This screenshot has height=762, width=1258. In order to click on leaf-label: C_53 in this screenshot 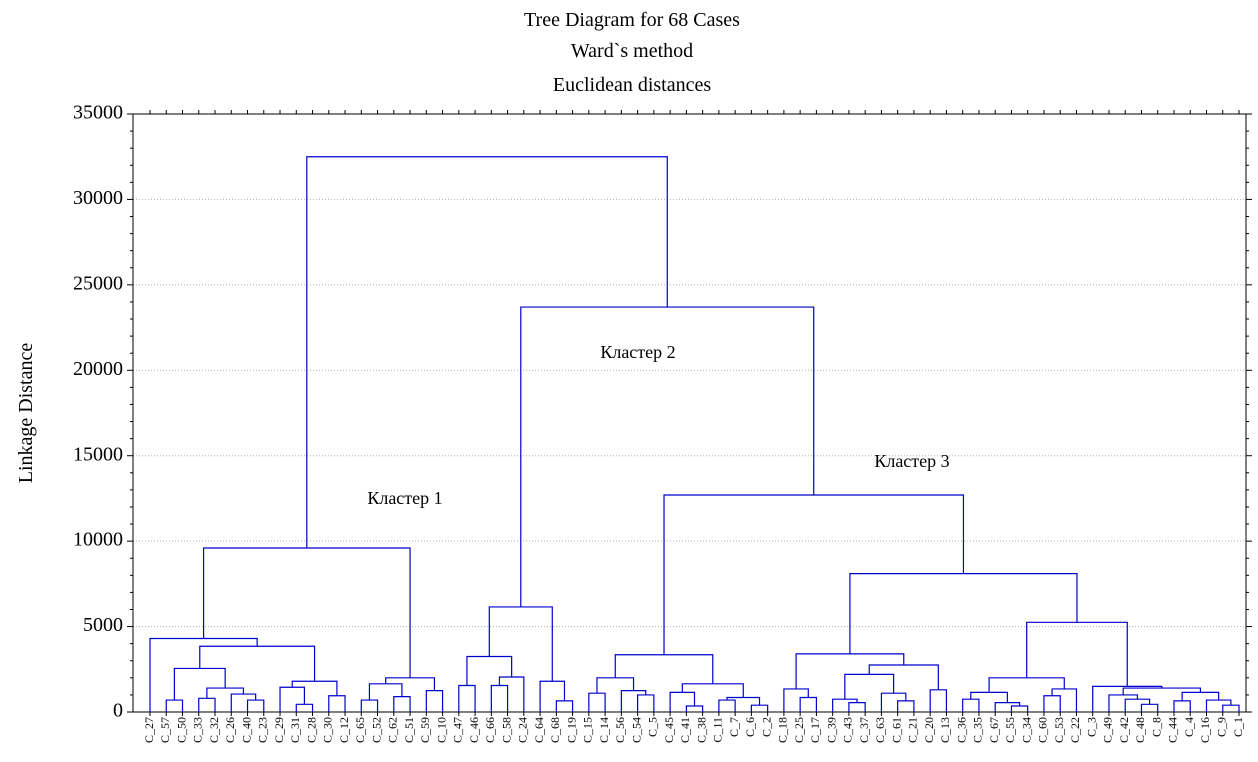, I will do `click(1059, 730)`.